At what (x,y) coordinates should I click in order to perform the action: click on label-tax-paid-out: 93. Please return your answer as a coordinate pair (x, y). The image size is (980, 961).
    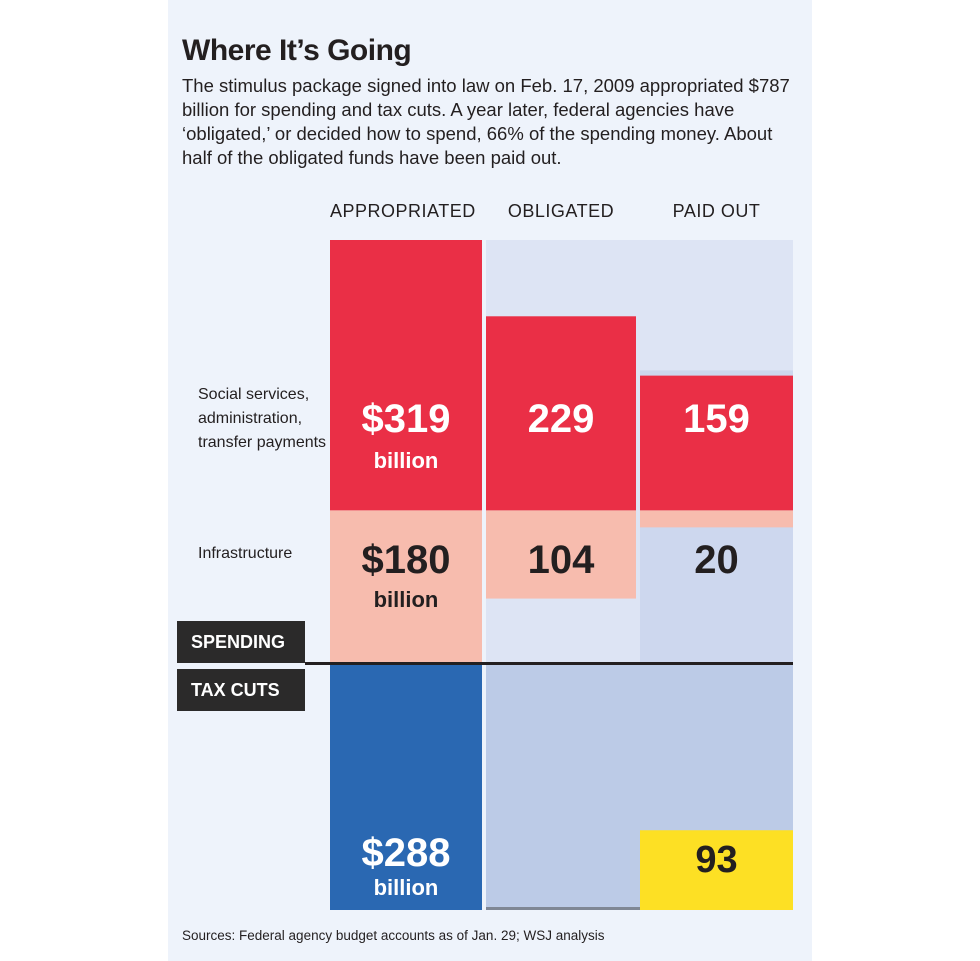
    Looking at the image, I should click on (716, 860).